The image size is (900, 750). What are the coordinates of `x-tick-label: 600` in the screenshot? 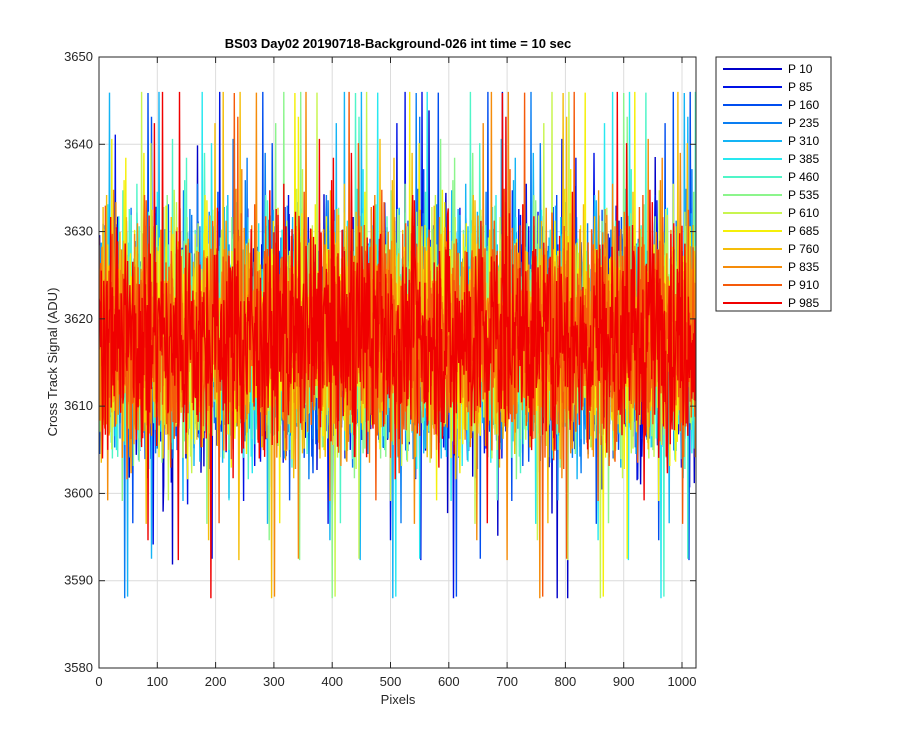 It's located at (449, 681).